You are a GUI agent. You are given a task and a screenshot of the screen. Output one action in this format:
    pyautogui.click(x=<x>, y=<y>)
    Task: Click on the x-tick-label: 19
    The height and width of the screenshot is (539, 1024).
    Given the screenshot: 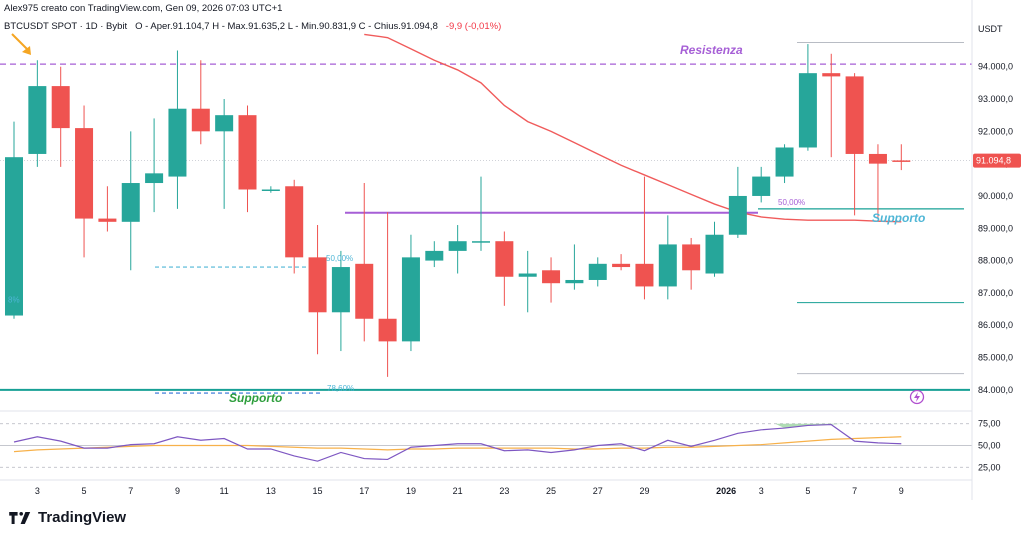 What is the action you would take?
    pyautogui.click(x=411, y=491)
    